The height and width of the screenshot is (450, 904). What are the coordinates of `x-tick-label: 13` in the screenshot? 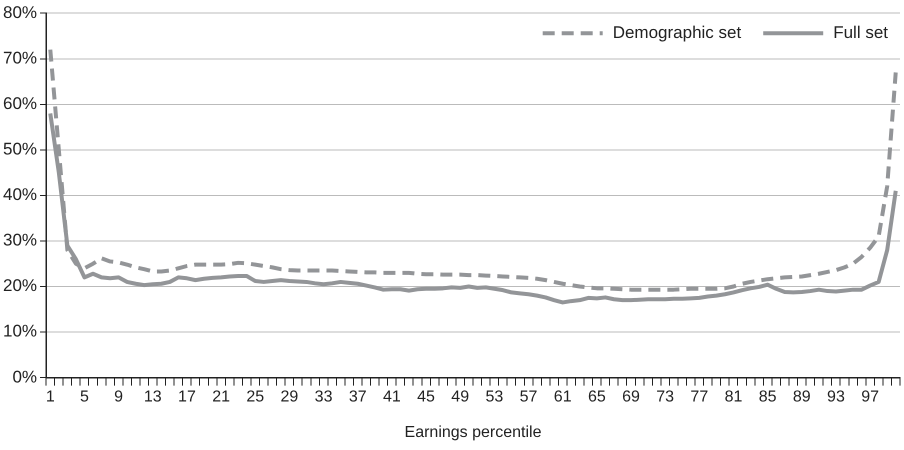 It's located at (153, 397).